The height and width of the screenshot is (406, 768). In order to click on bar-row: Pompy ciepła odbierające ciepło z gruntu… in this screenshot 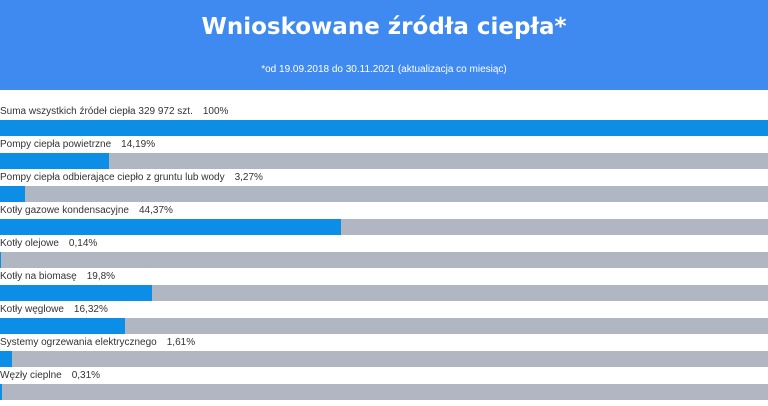, I will do `click(384, 184)`.